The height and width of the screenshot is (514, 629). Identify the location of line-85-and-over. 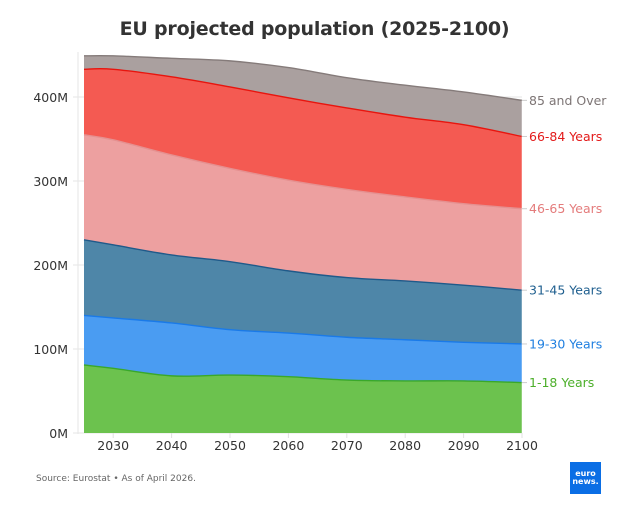
(303, 78).